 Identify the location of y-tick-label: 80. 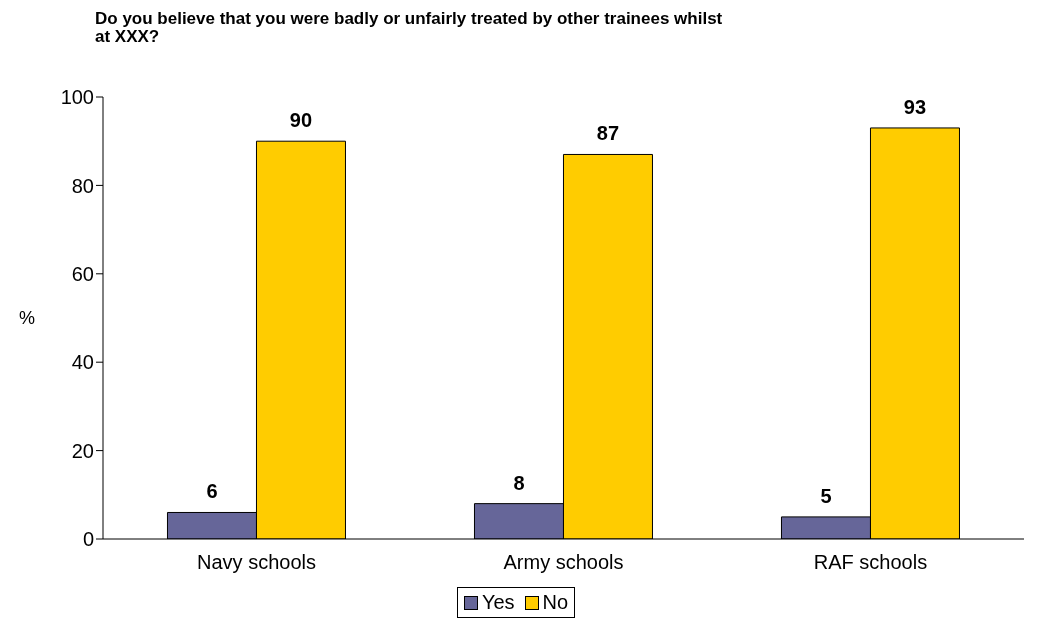
(82, 185).